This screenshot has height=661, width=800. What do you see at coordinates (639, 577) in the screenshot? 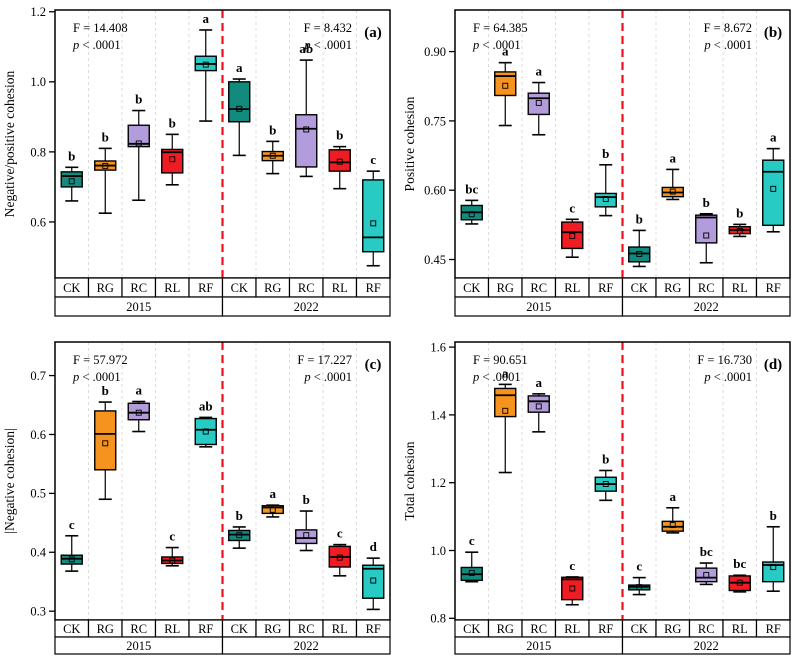
I see `boxplot-2022-CK: c` at bounding box center [639, 577].